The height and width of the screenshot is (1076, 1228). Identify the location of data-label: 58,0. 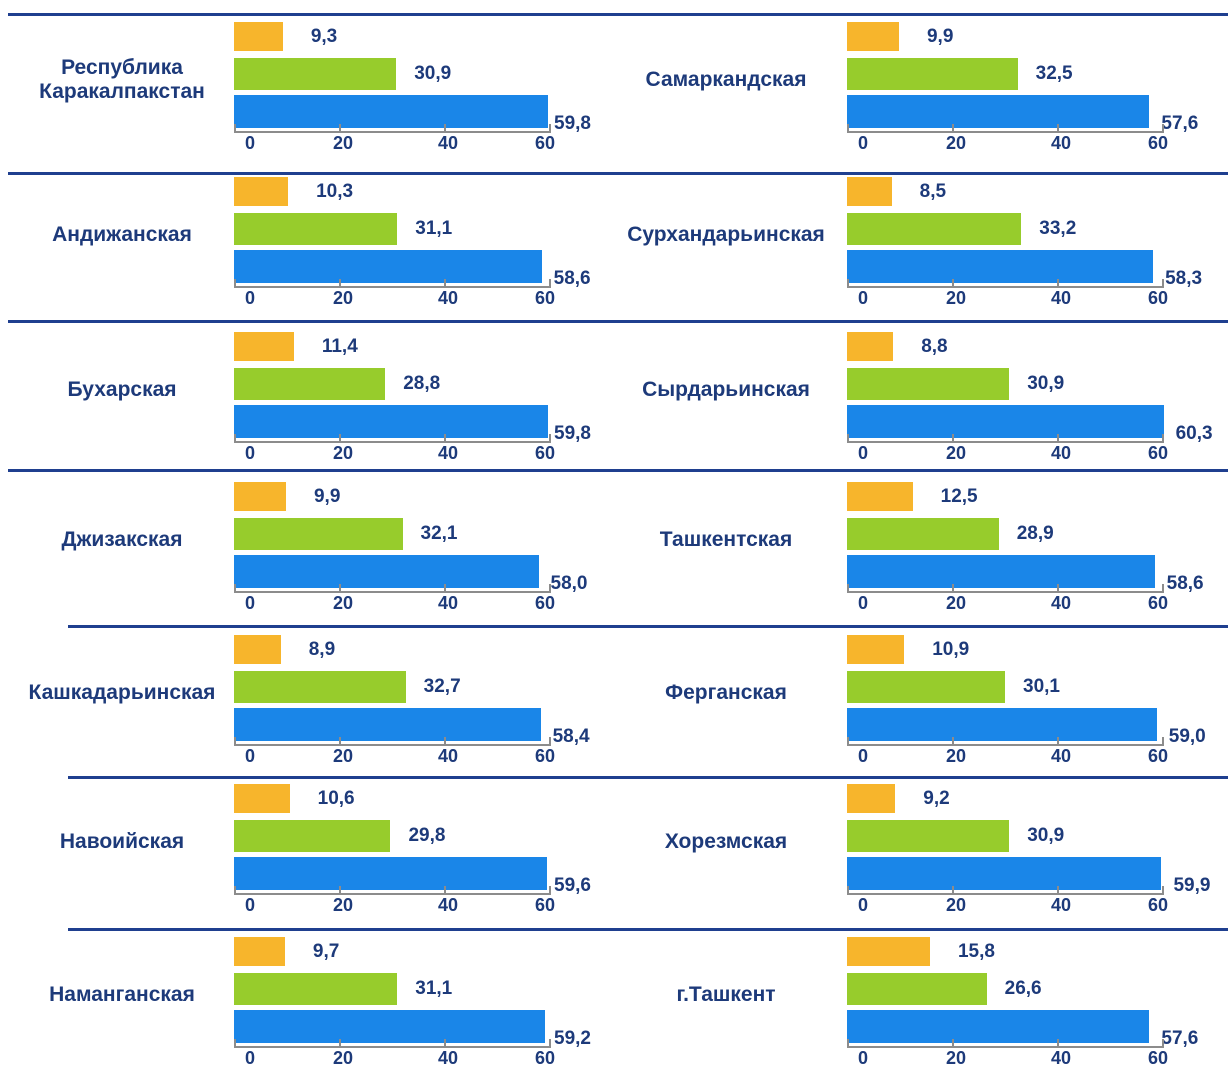
(569, 583).